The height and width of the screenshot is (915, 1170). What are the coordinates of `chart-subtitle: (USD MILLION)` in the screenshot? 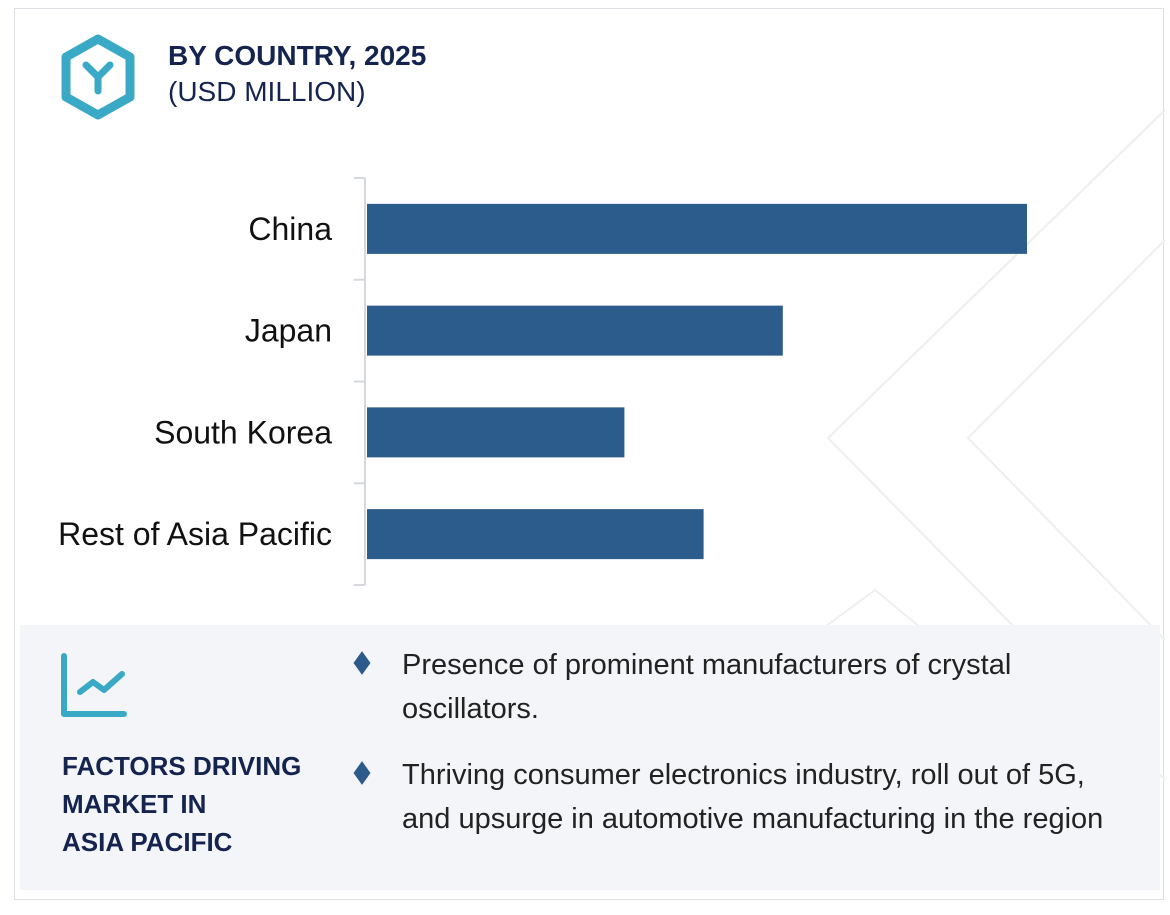 It's located at (267, 91).